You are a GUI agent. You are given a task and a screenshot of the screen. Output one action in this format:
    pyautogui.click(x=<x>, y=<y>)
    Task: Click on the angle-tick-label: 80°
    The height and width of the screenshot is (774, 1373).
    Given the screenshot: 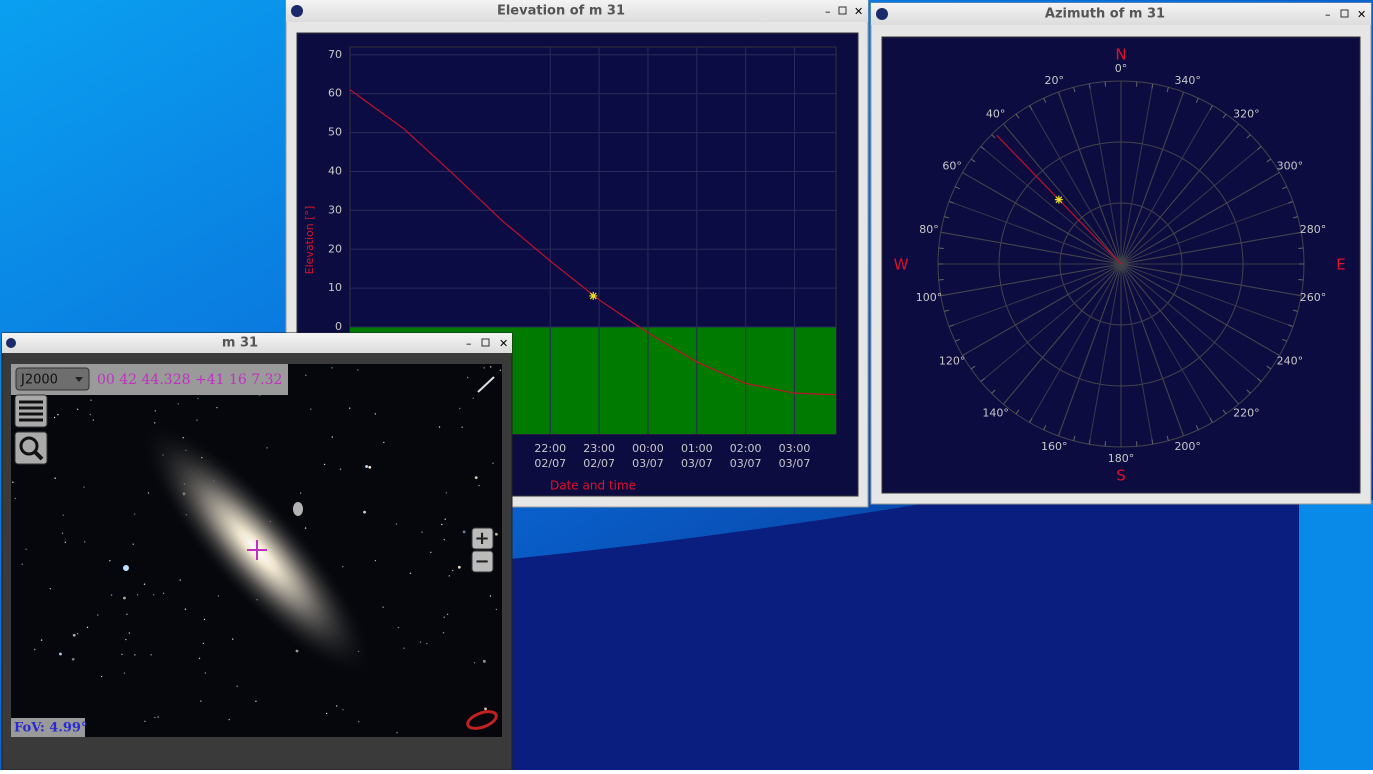 What is the action you would take?
    pyautogui.click(x=929, y=229)
    